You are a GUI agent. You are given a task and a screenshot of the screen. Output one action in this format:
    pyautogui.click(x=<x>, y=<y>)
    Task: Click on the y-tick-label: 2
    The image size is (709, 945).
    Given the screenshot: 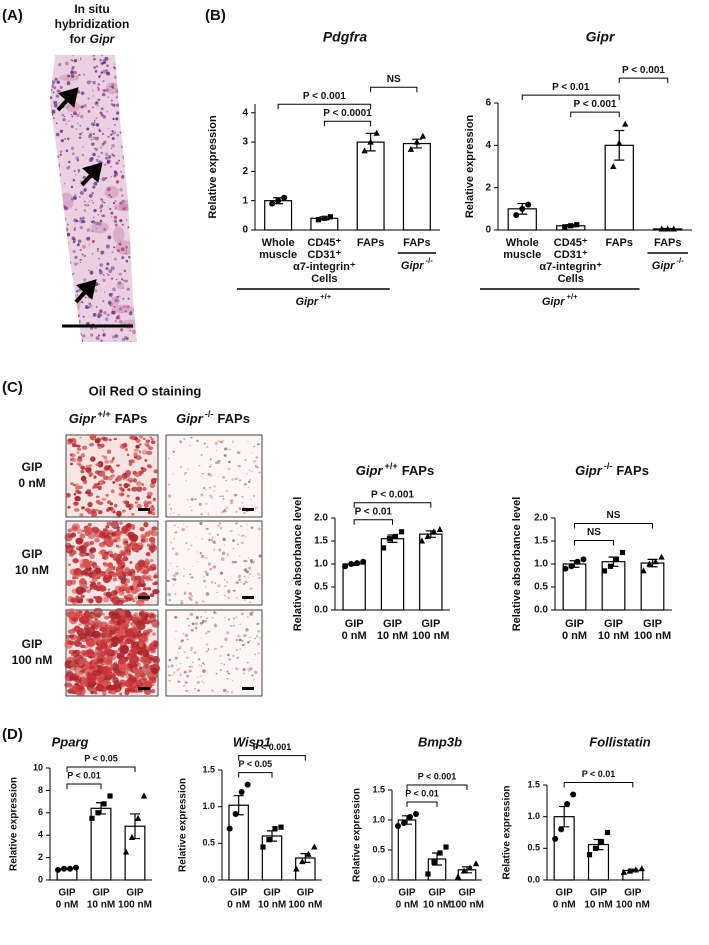 What is the action you would take?
    pyautogui.click(x=40, y=857)
    